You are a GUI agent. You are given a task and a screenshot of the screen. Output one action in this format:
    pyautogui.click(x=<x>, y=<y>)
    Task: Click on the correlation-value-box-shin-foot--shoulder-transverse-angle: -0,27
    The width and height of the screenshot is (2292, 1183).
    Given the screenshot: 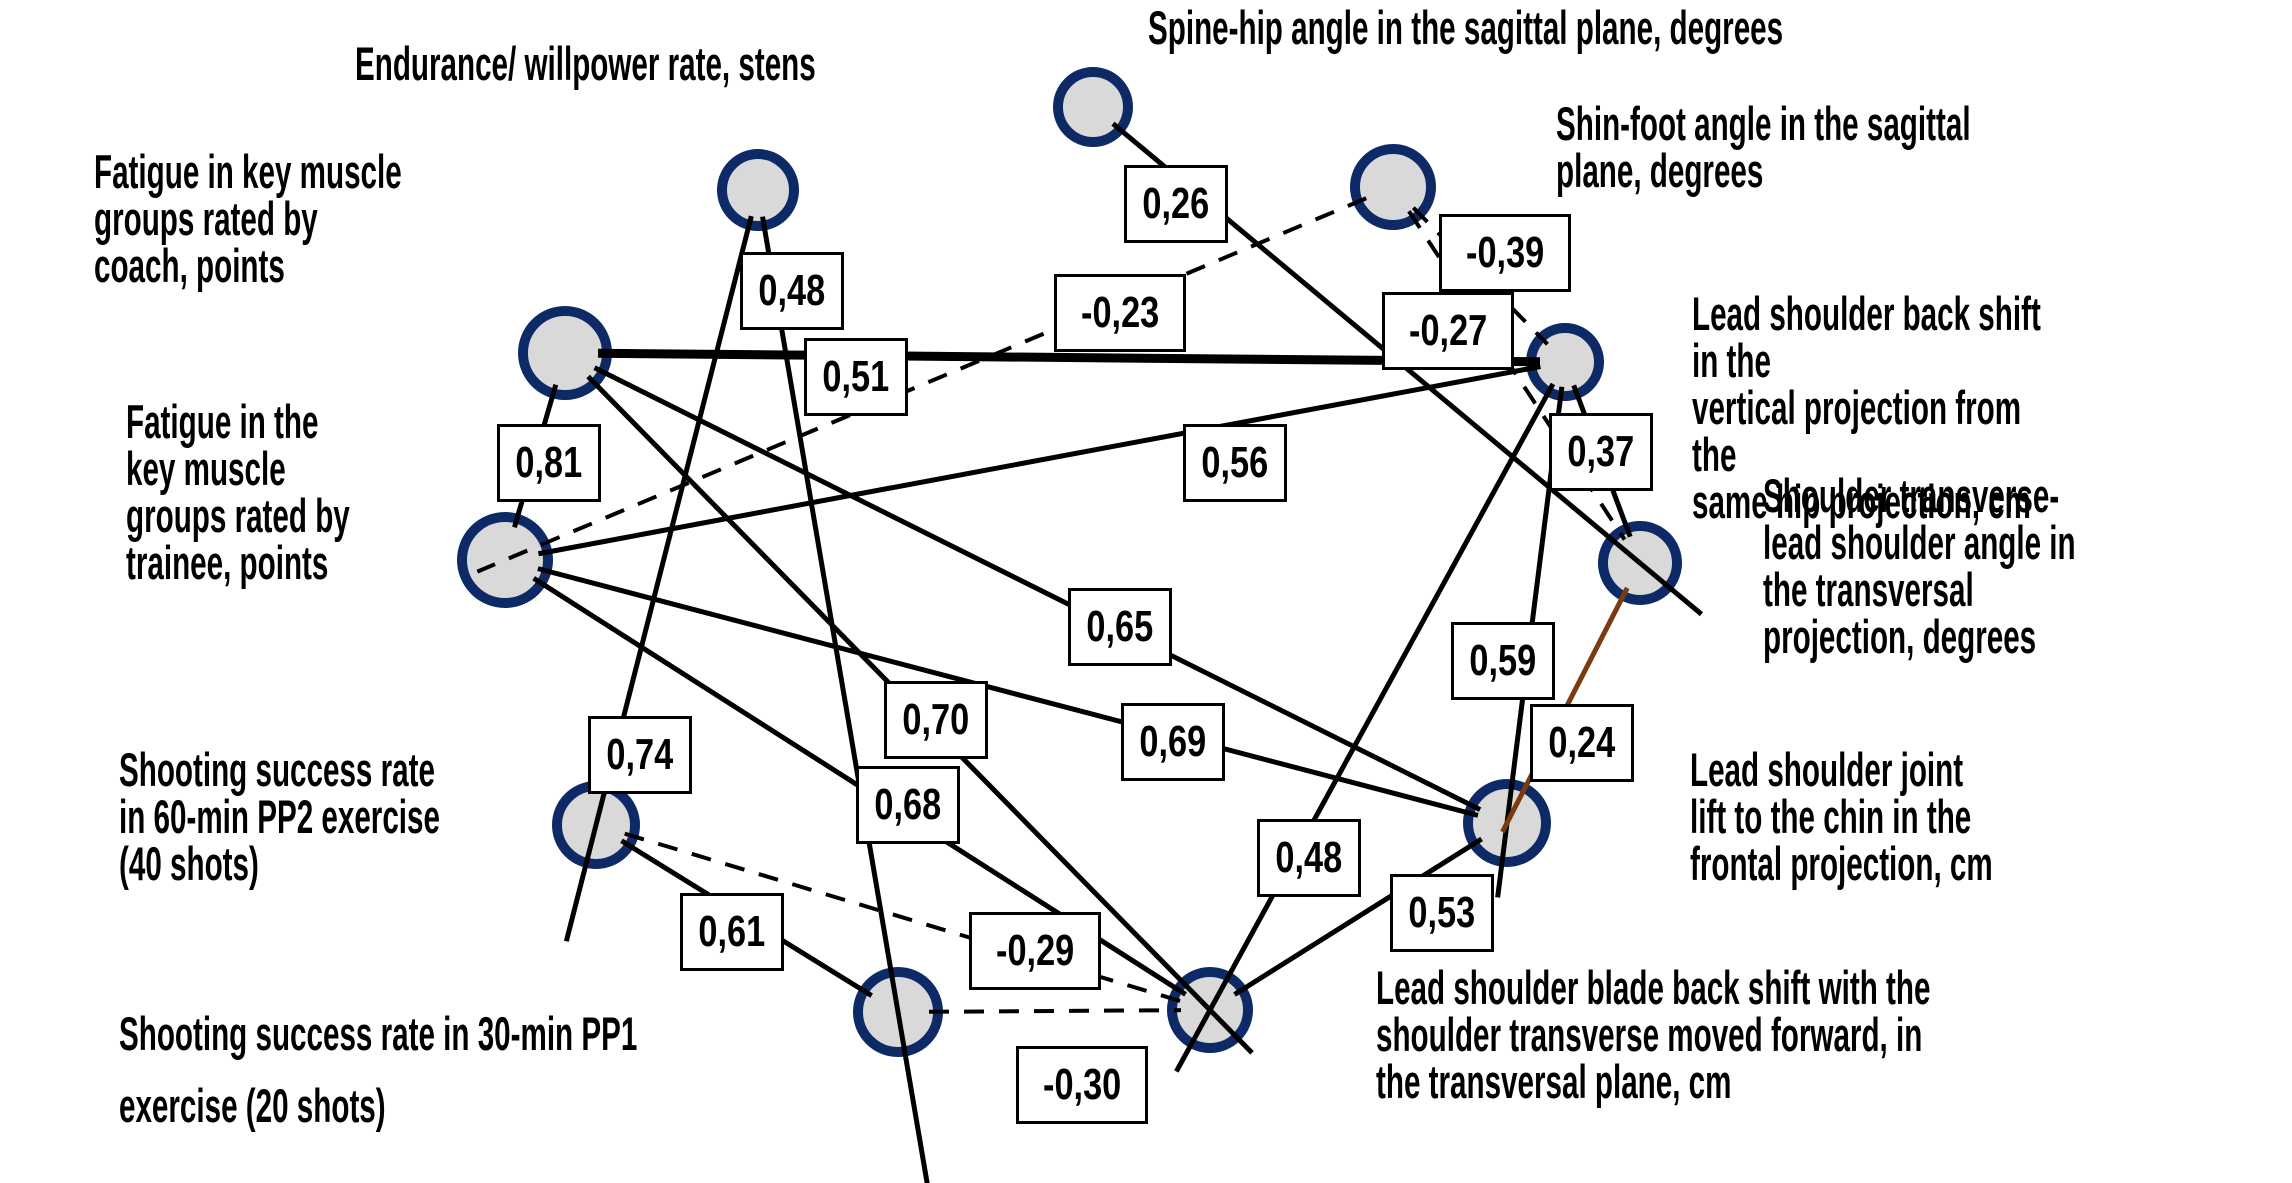 What is the action you would take?
    pyautogui.click(x=1448, y=331)
    